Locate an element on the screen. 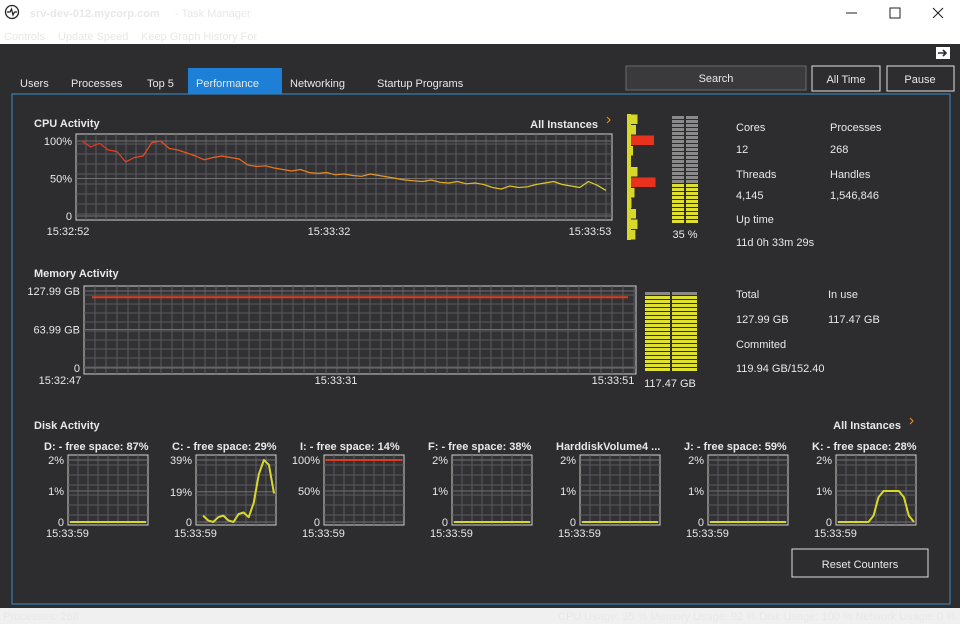 The width and height of the screenshot is (960, 624). button-label: Reset Counters is located at coordinates (860, 565).